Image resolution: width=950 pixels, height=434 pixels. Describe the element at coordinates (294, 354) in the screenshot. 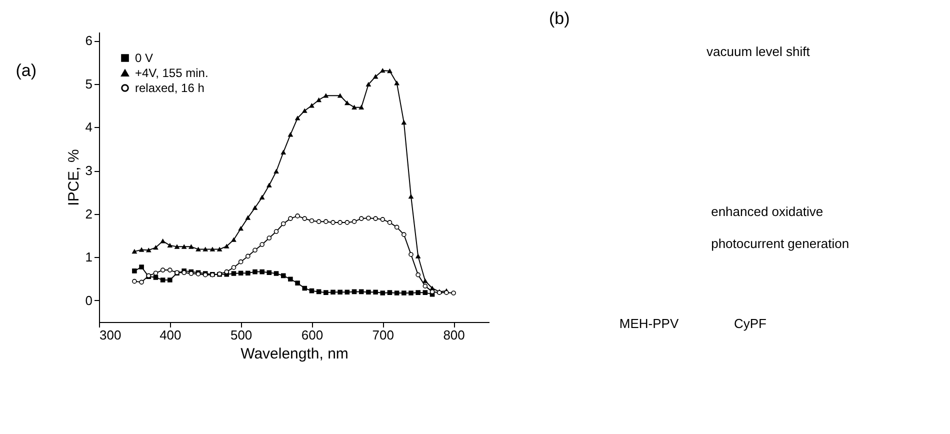

I see `x-axis-title: Wavelength, nm` at that location.